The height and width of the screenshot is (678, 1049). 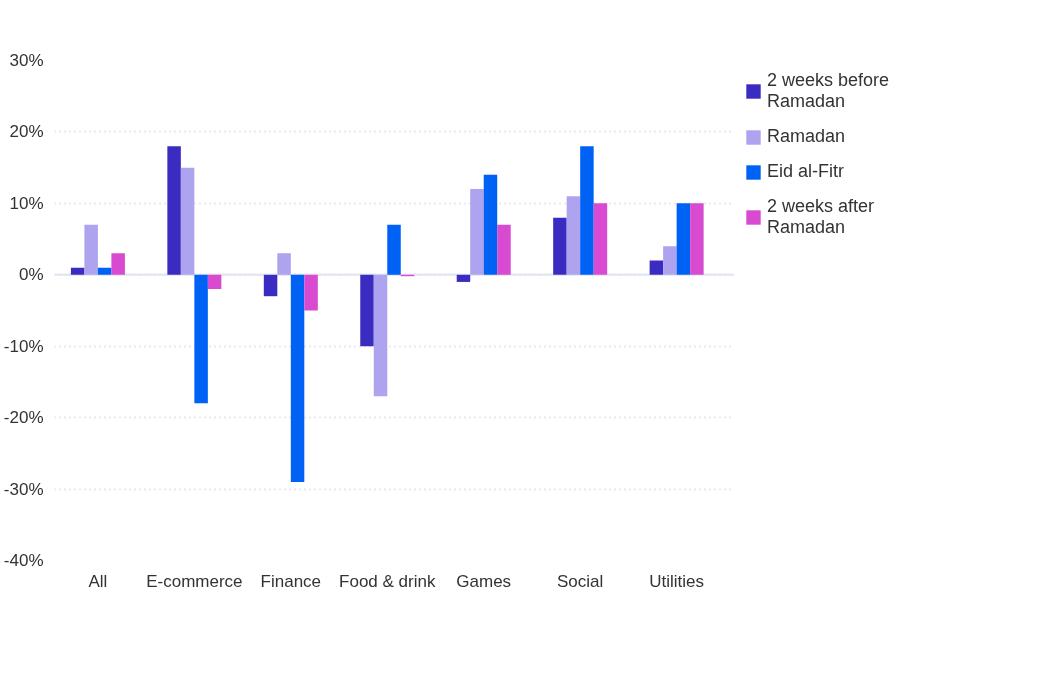 What do you see at coordinates (580, 581) in the screenshot?
I see `x-tick-label: Social` at bounding box center [580, 581].